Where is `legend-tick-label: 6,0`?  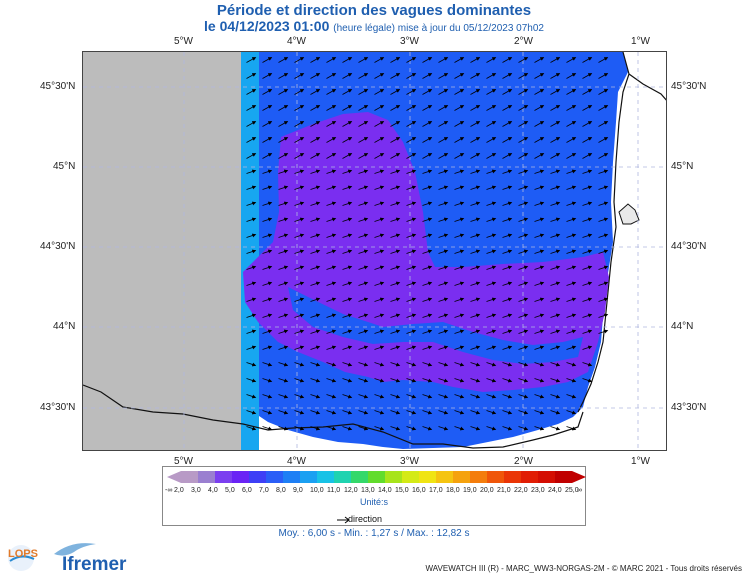 legend-tick-label: 6,0 is located at coordinates (247, 490).